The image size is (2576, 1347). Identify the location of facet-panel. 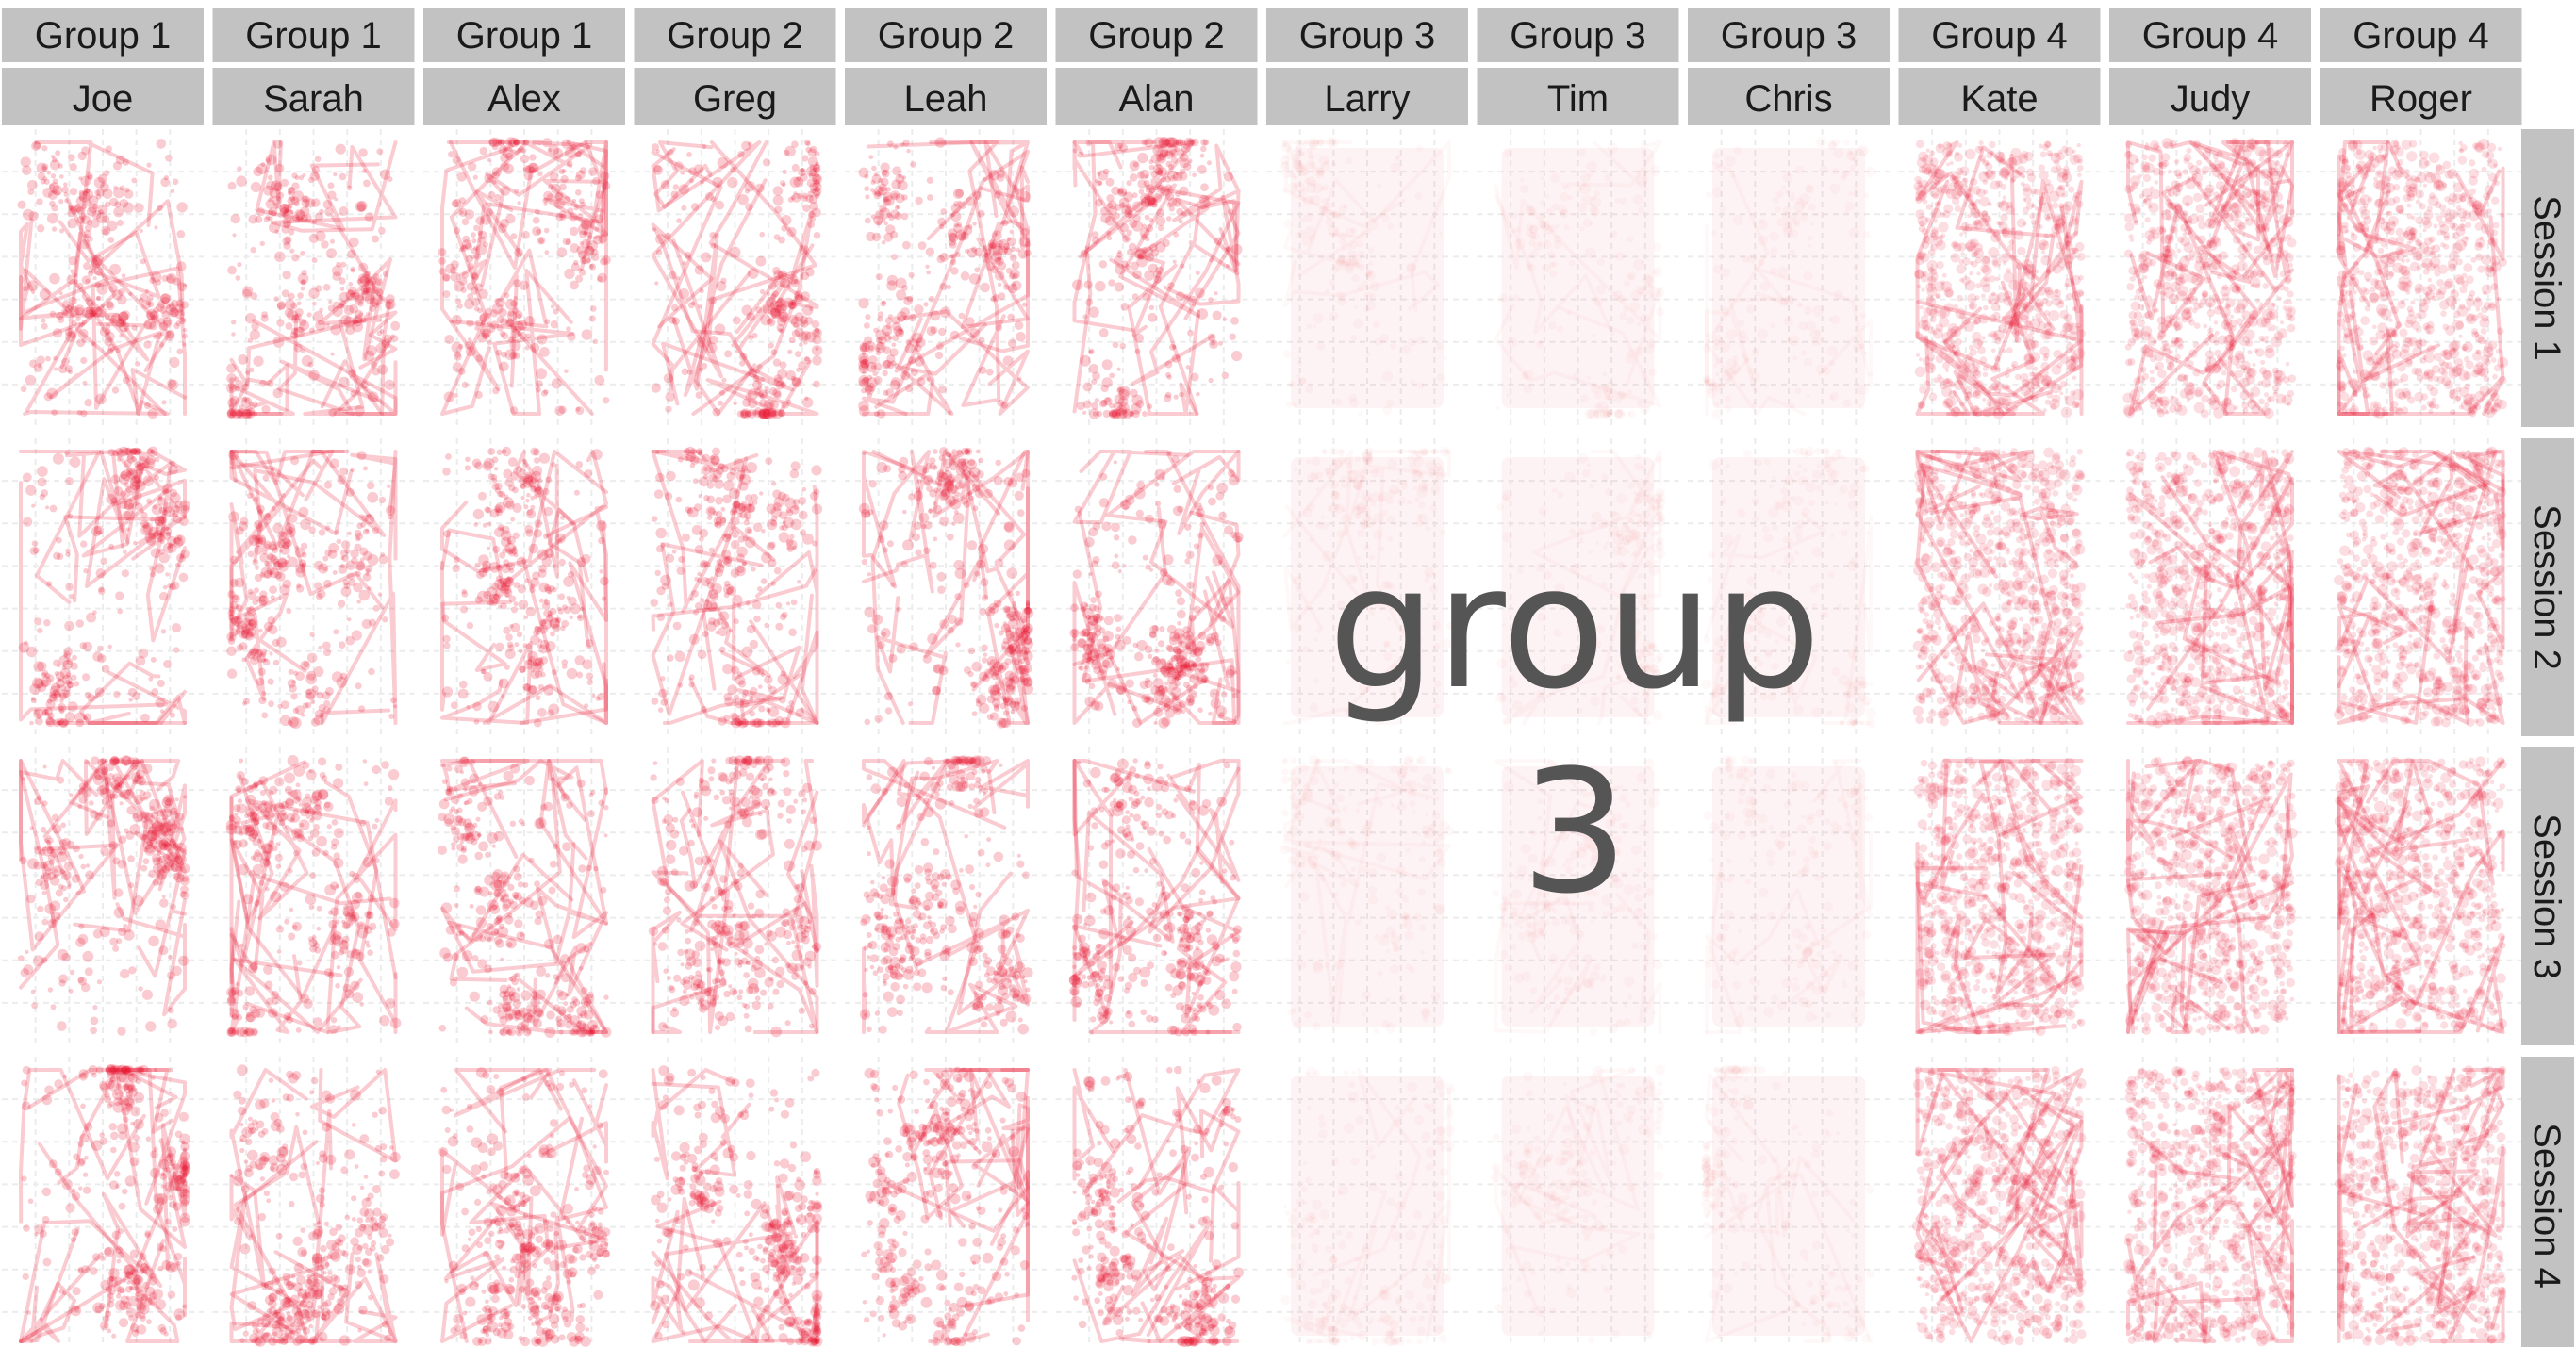
(313, 587).